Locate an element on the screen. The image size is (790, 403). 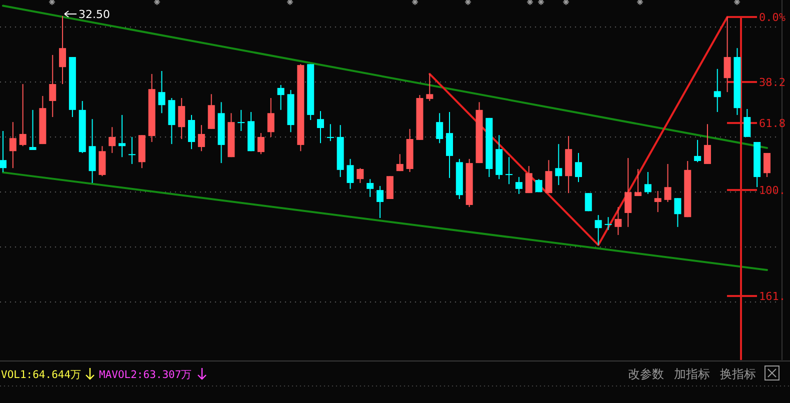
annotation: 61.8 is located at coordinates (772, 123).